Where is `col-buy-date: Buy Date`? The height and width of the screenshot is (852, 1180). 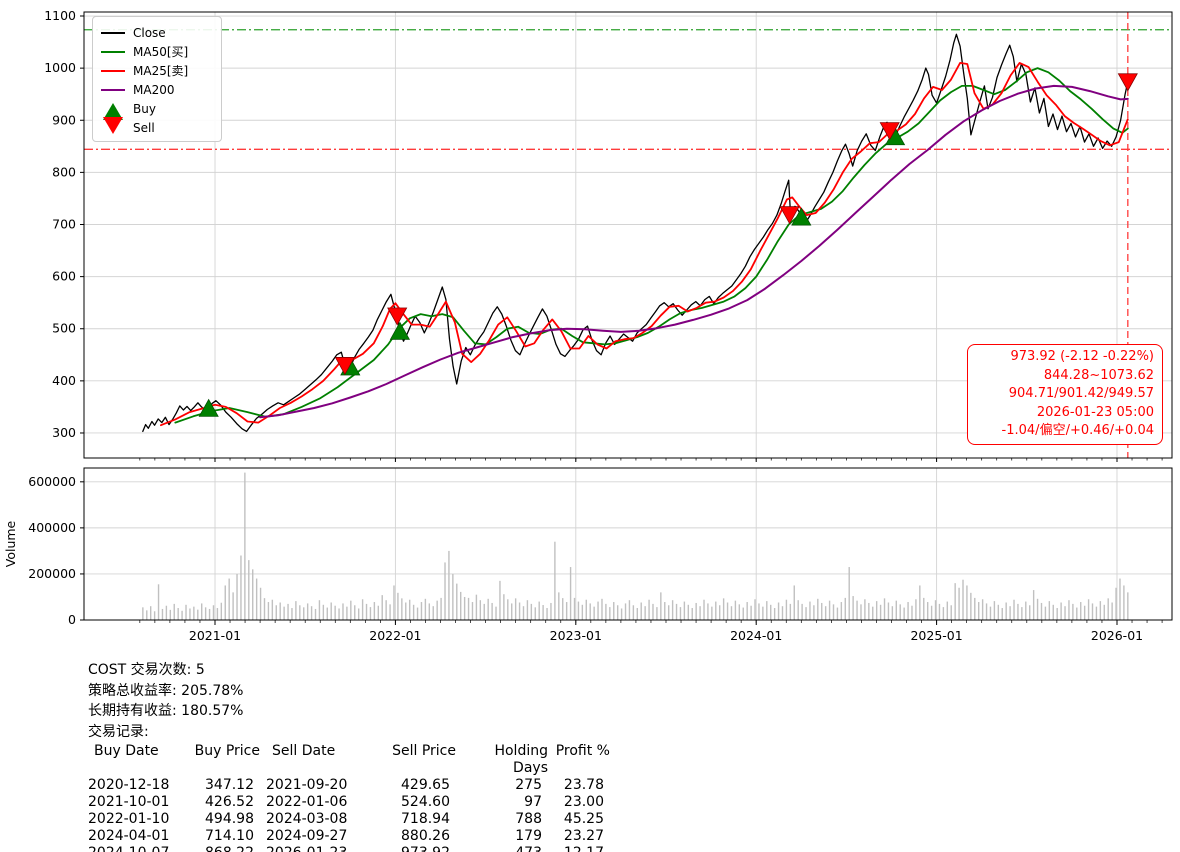 col-buy-date: Buy Date is located at coordinates (126, 751).